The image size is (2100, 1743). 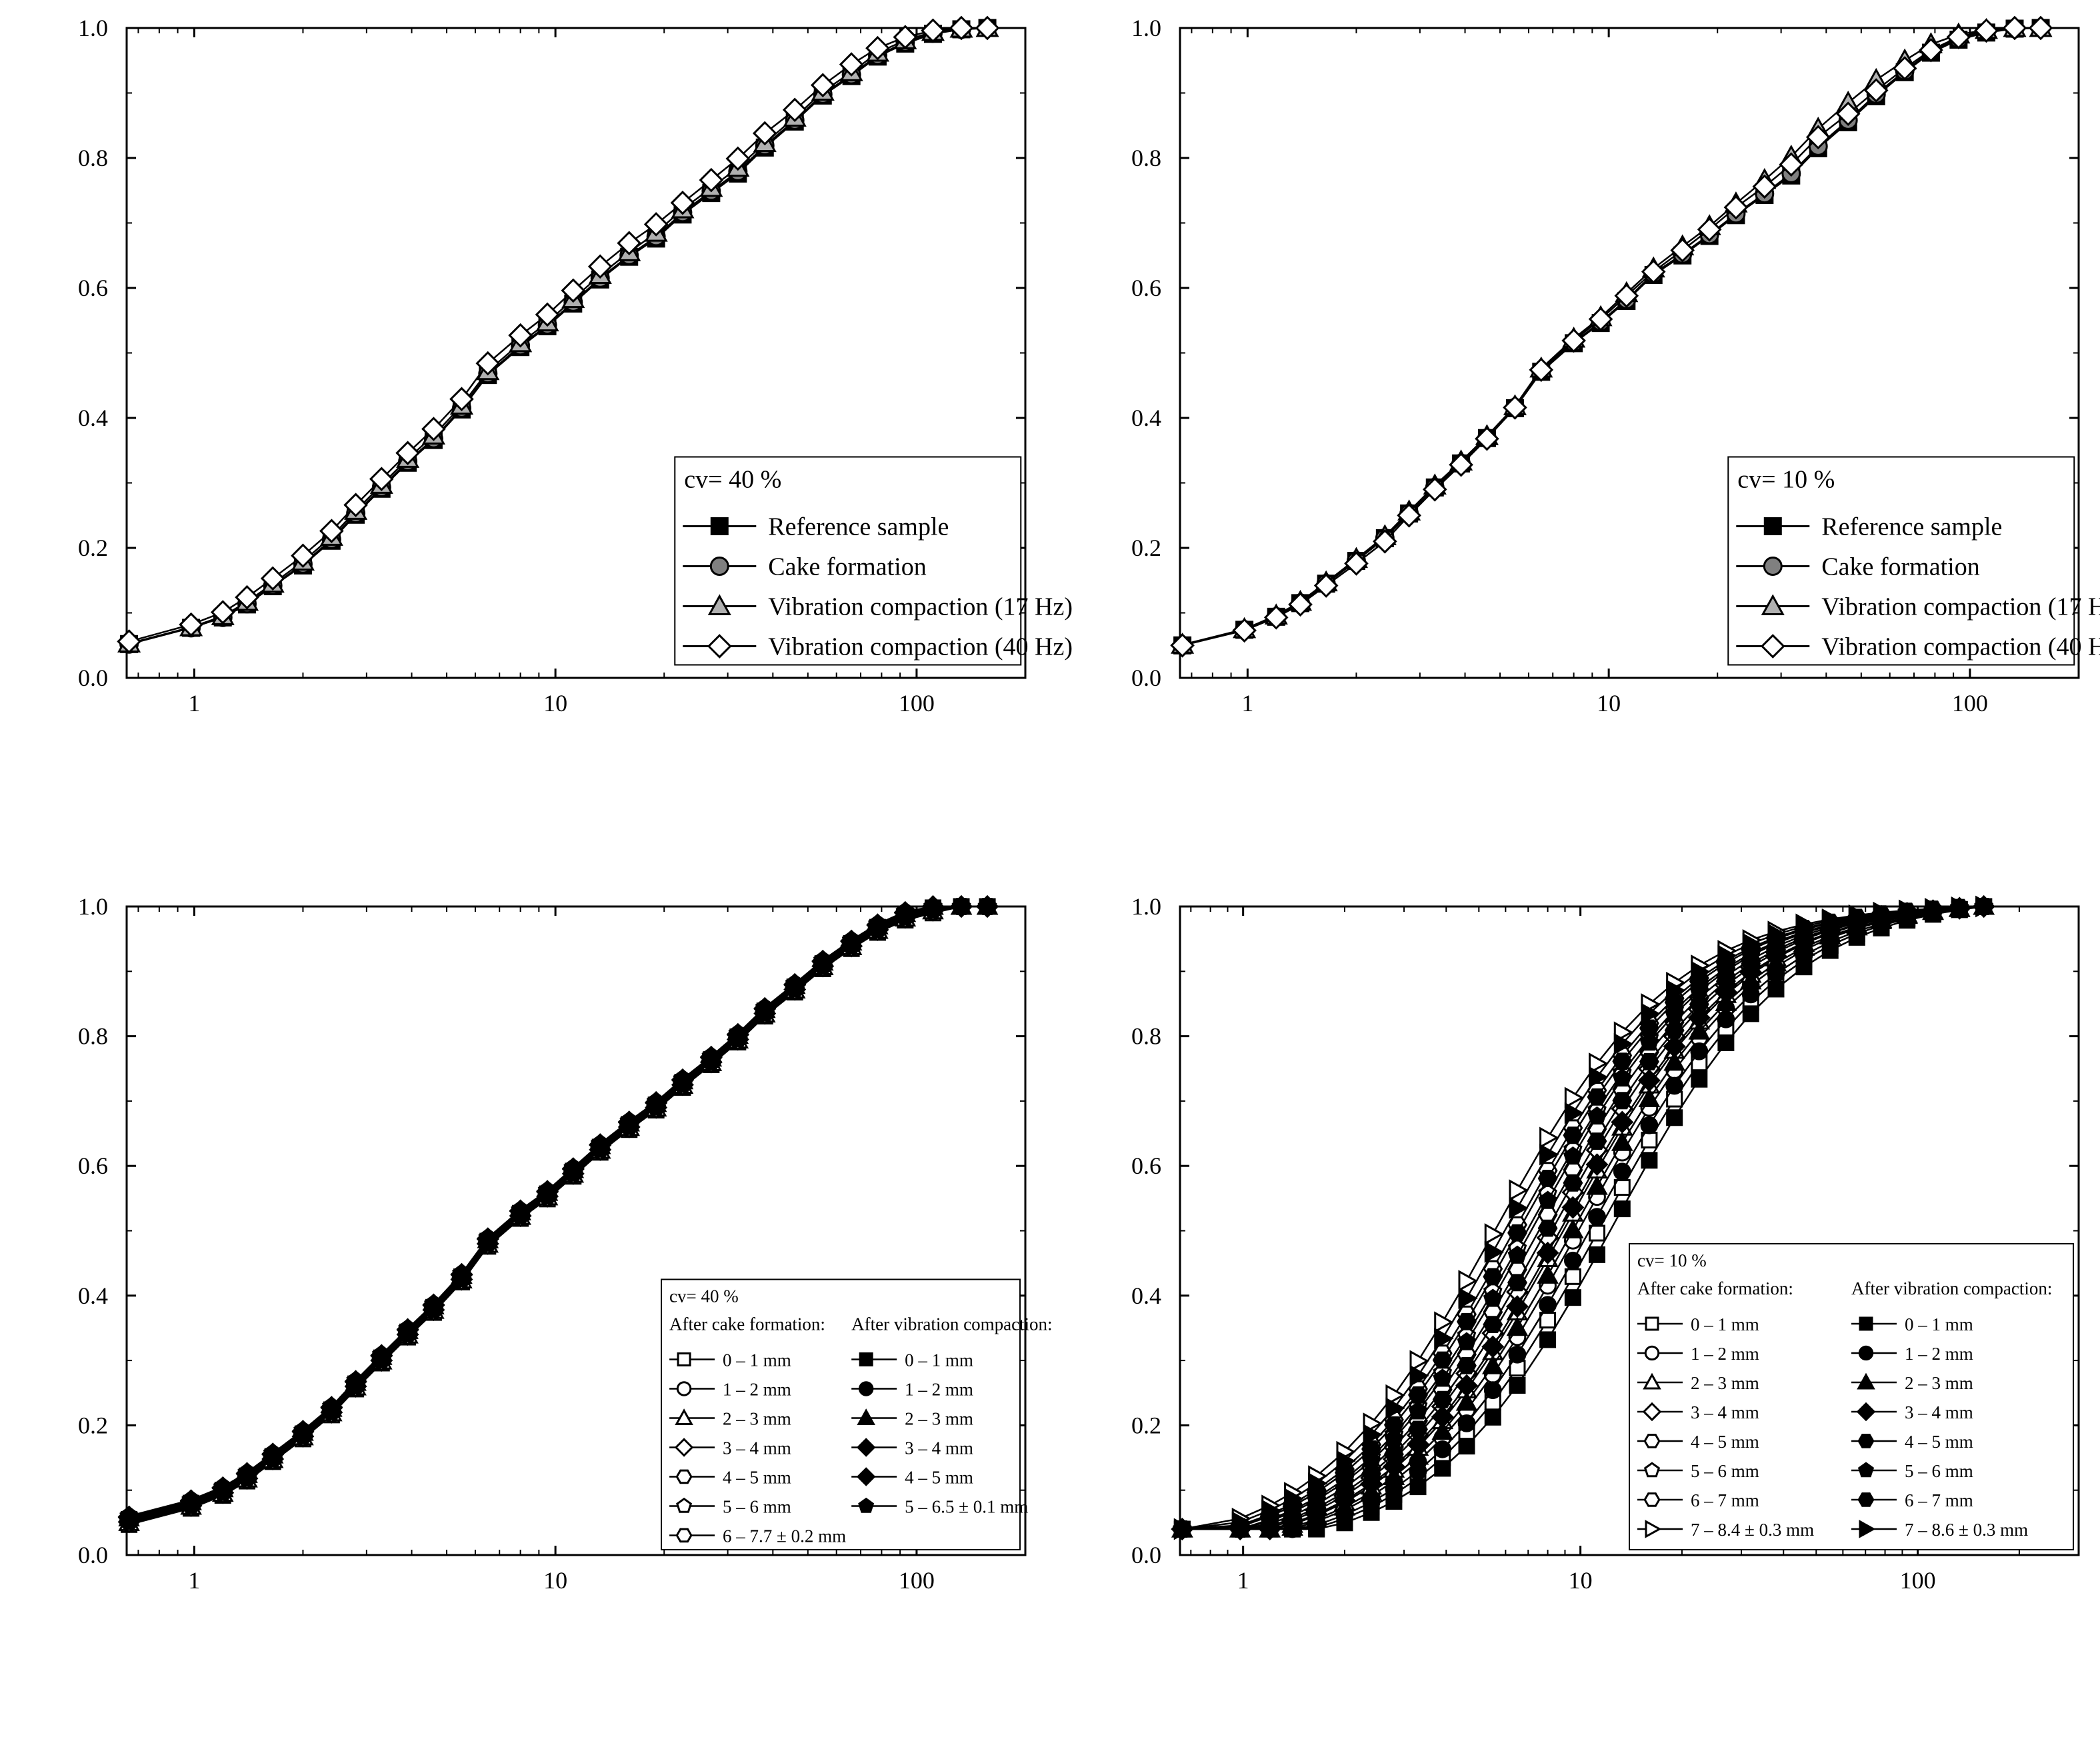 I want to click on legend-label: 2 – 3 mm, so click(x=1939, y=1383).